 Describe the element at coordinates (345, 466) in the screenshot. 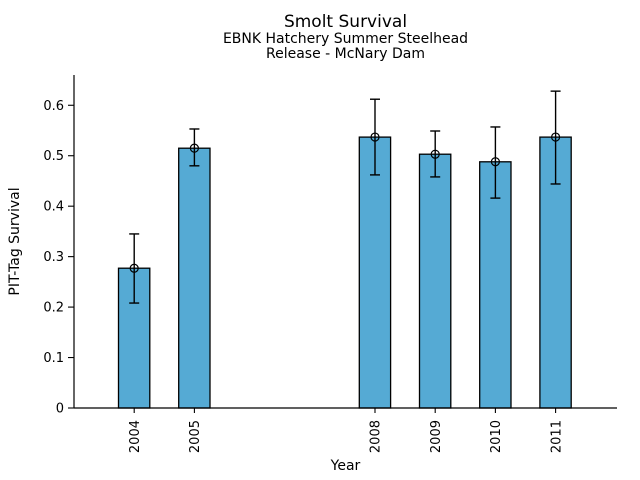

I see `x-axis-label: Year` at that location.